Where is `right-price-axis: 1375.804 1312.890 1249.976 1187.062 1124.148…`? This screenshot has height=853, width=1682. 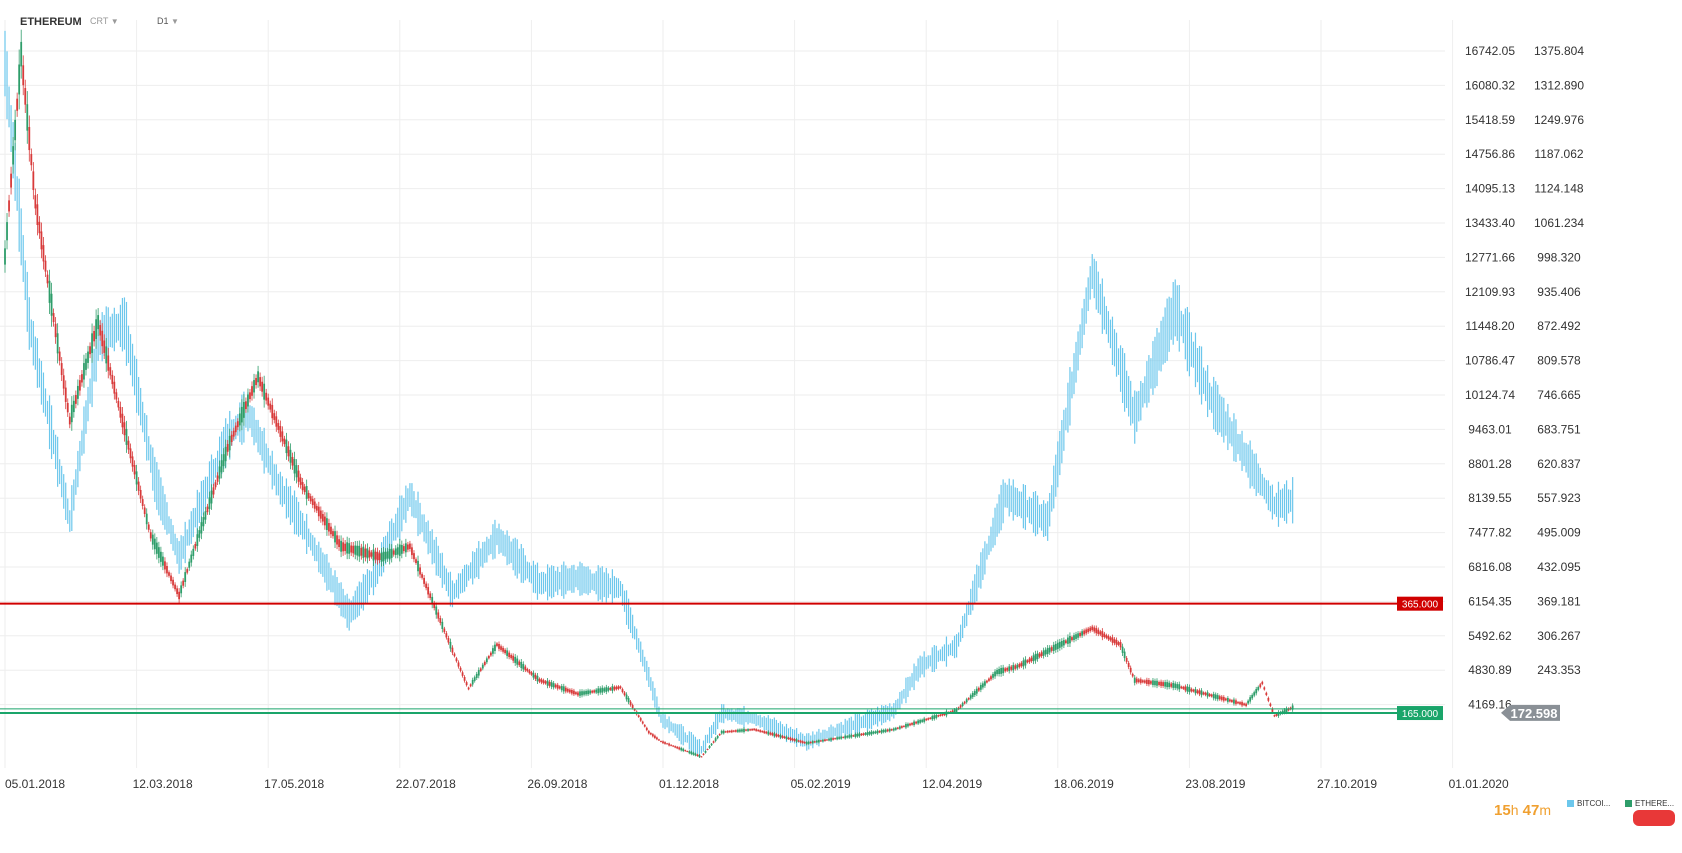 right-price-axis: 1375.804 1312.890 1249.976 1187.062 1124.148… is located at coordinates (1559, 360).